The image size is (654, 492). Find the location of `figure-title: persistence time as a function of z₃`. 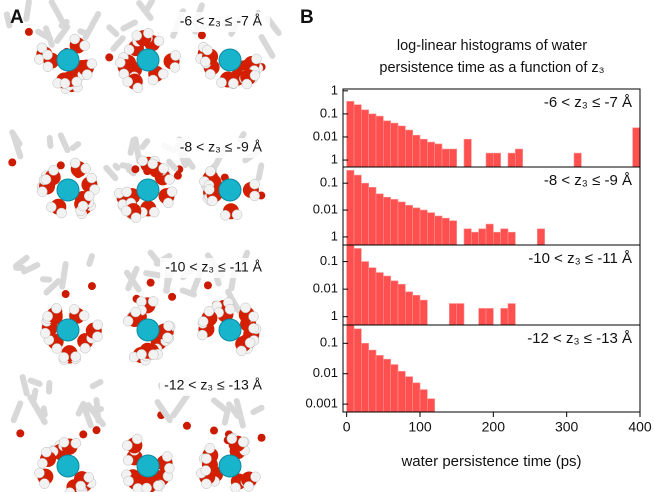

figure-title: persistence time as a function of z₃ is located at coordinates (491, 68).